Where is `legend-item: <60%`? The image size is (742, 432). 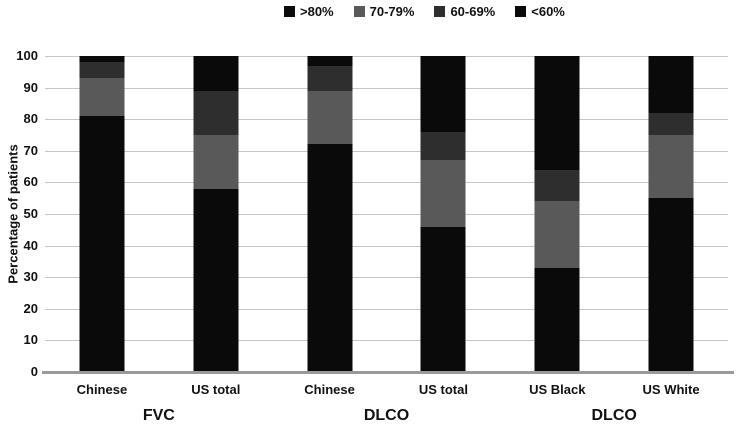
legend-item: <60% is located at coordinates (540, 11).